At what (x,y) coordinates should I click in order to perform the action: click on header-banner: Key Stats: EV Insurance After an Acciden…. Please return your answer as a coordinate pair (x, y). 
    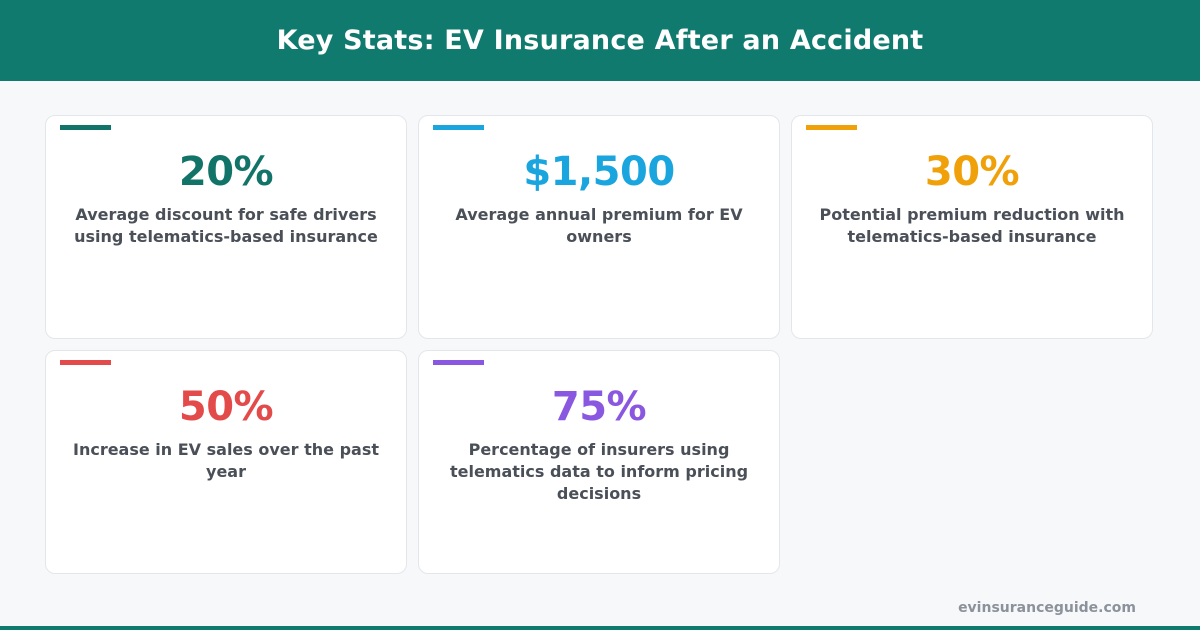
    Looking at the image, I should click on (600, 40).